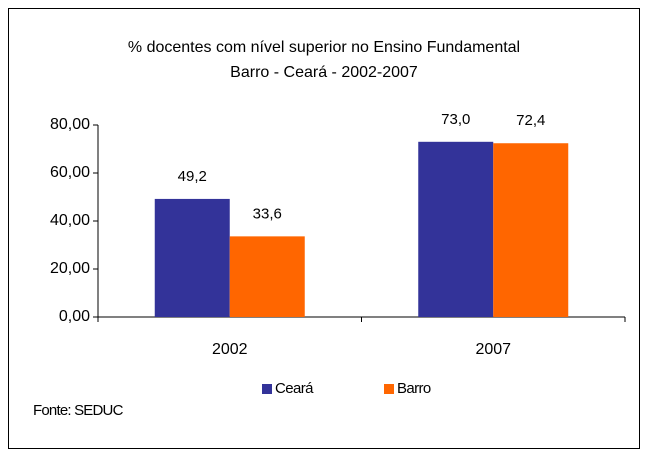  Describe the element at coordinates (324, 72) in the screenshot. I see `chart-subtitle: Barro - Ceará - 2002-2007` at that location.